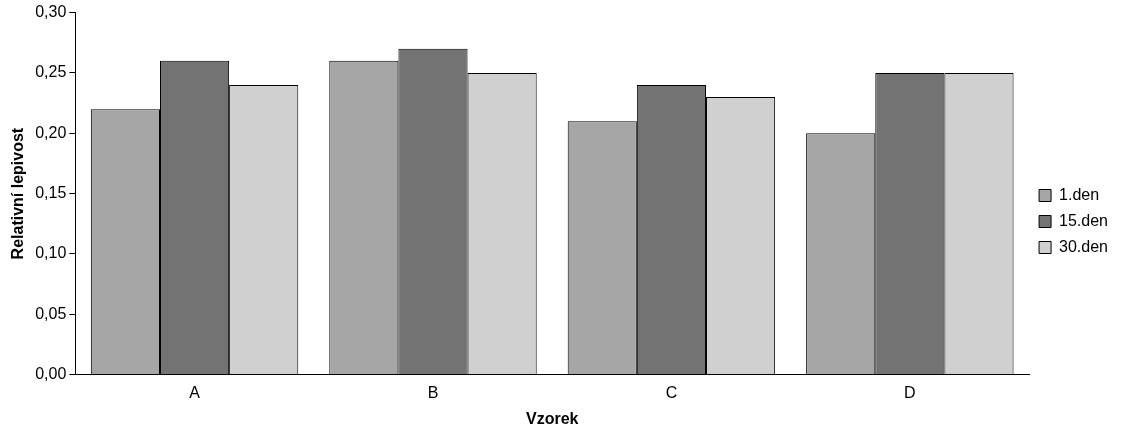  Describe the element at coordinates (552, 418) in the screenshot. I see `x-axis-title: Vzorek` at that location.